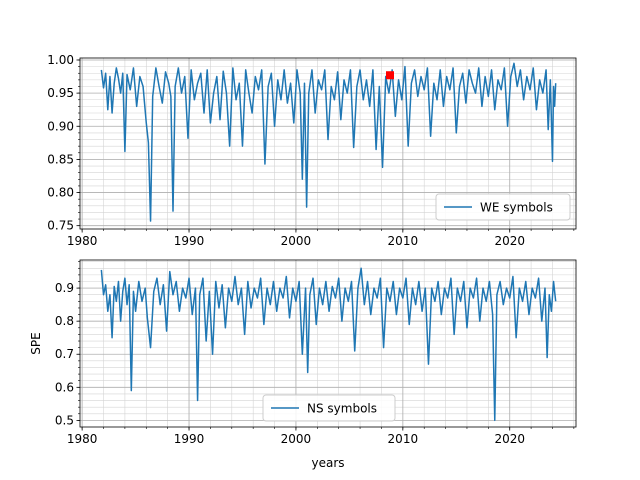 The image size is (640, 480). I want to click on y-axis-label: SPE, so click(36, 343).